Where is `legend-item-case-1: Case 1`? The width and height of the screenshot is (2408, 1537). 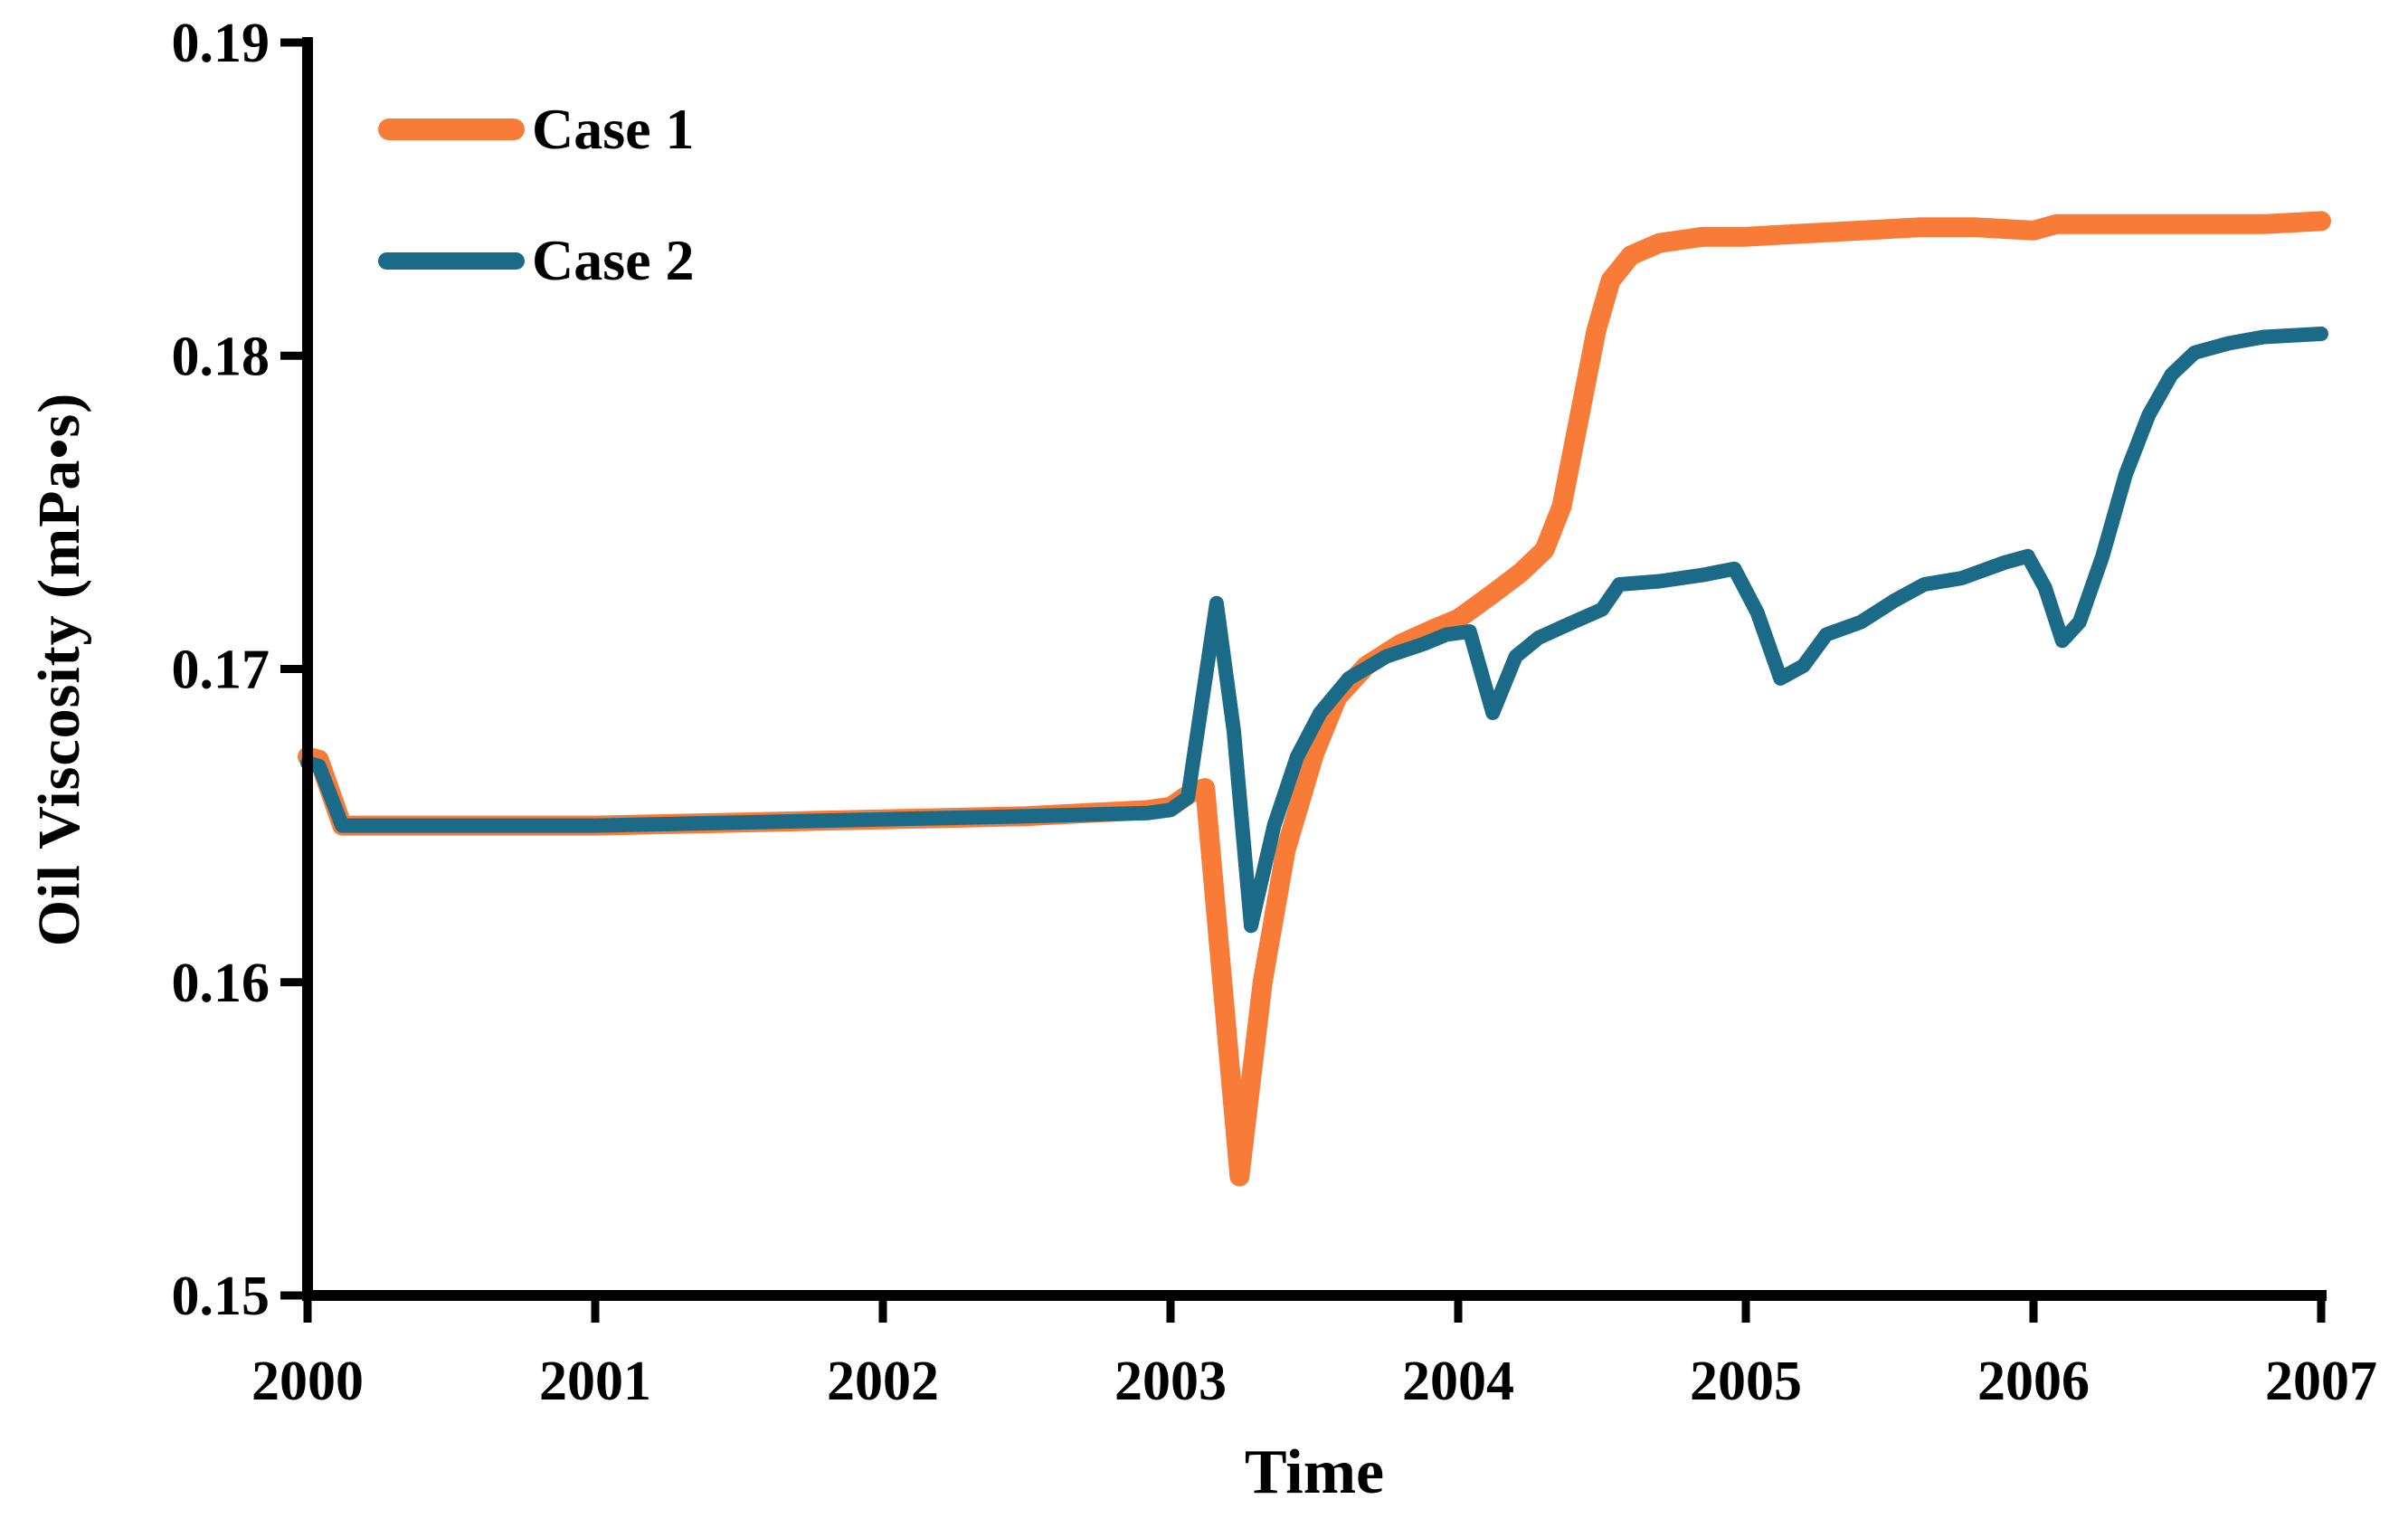 legend-item-case-1: Case 1 is located at coordinates (536, 129).